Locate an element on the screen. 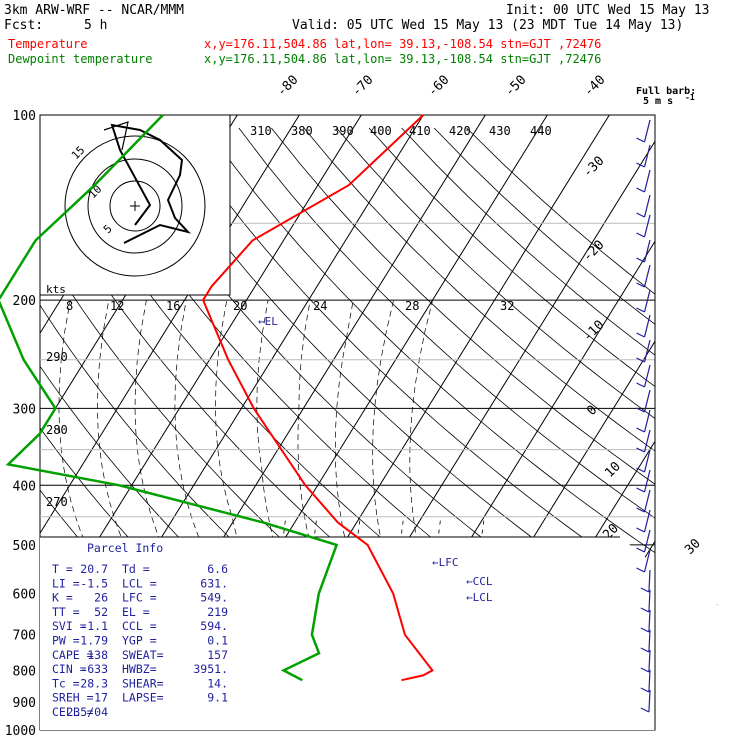  parcel-info-cell: 0.1 is located at coordinates (217, 641).